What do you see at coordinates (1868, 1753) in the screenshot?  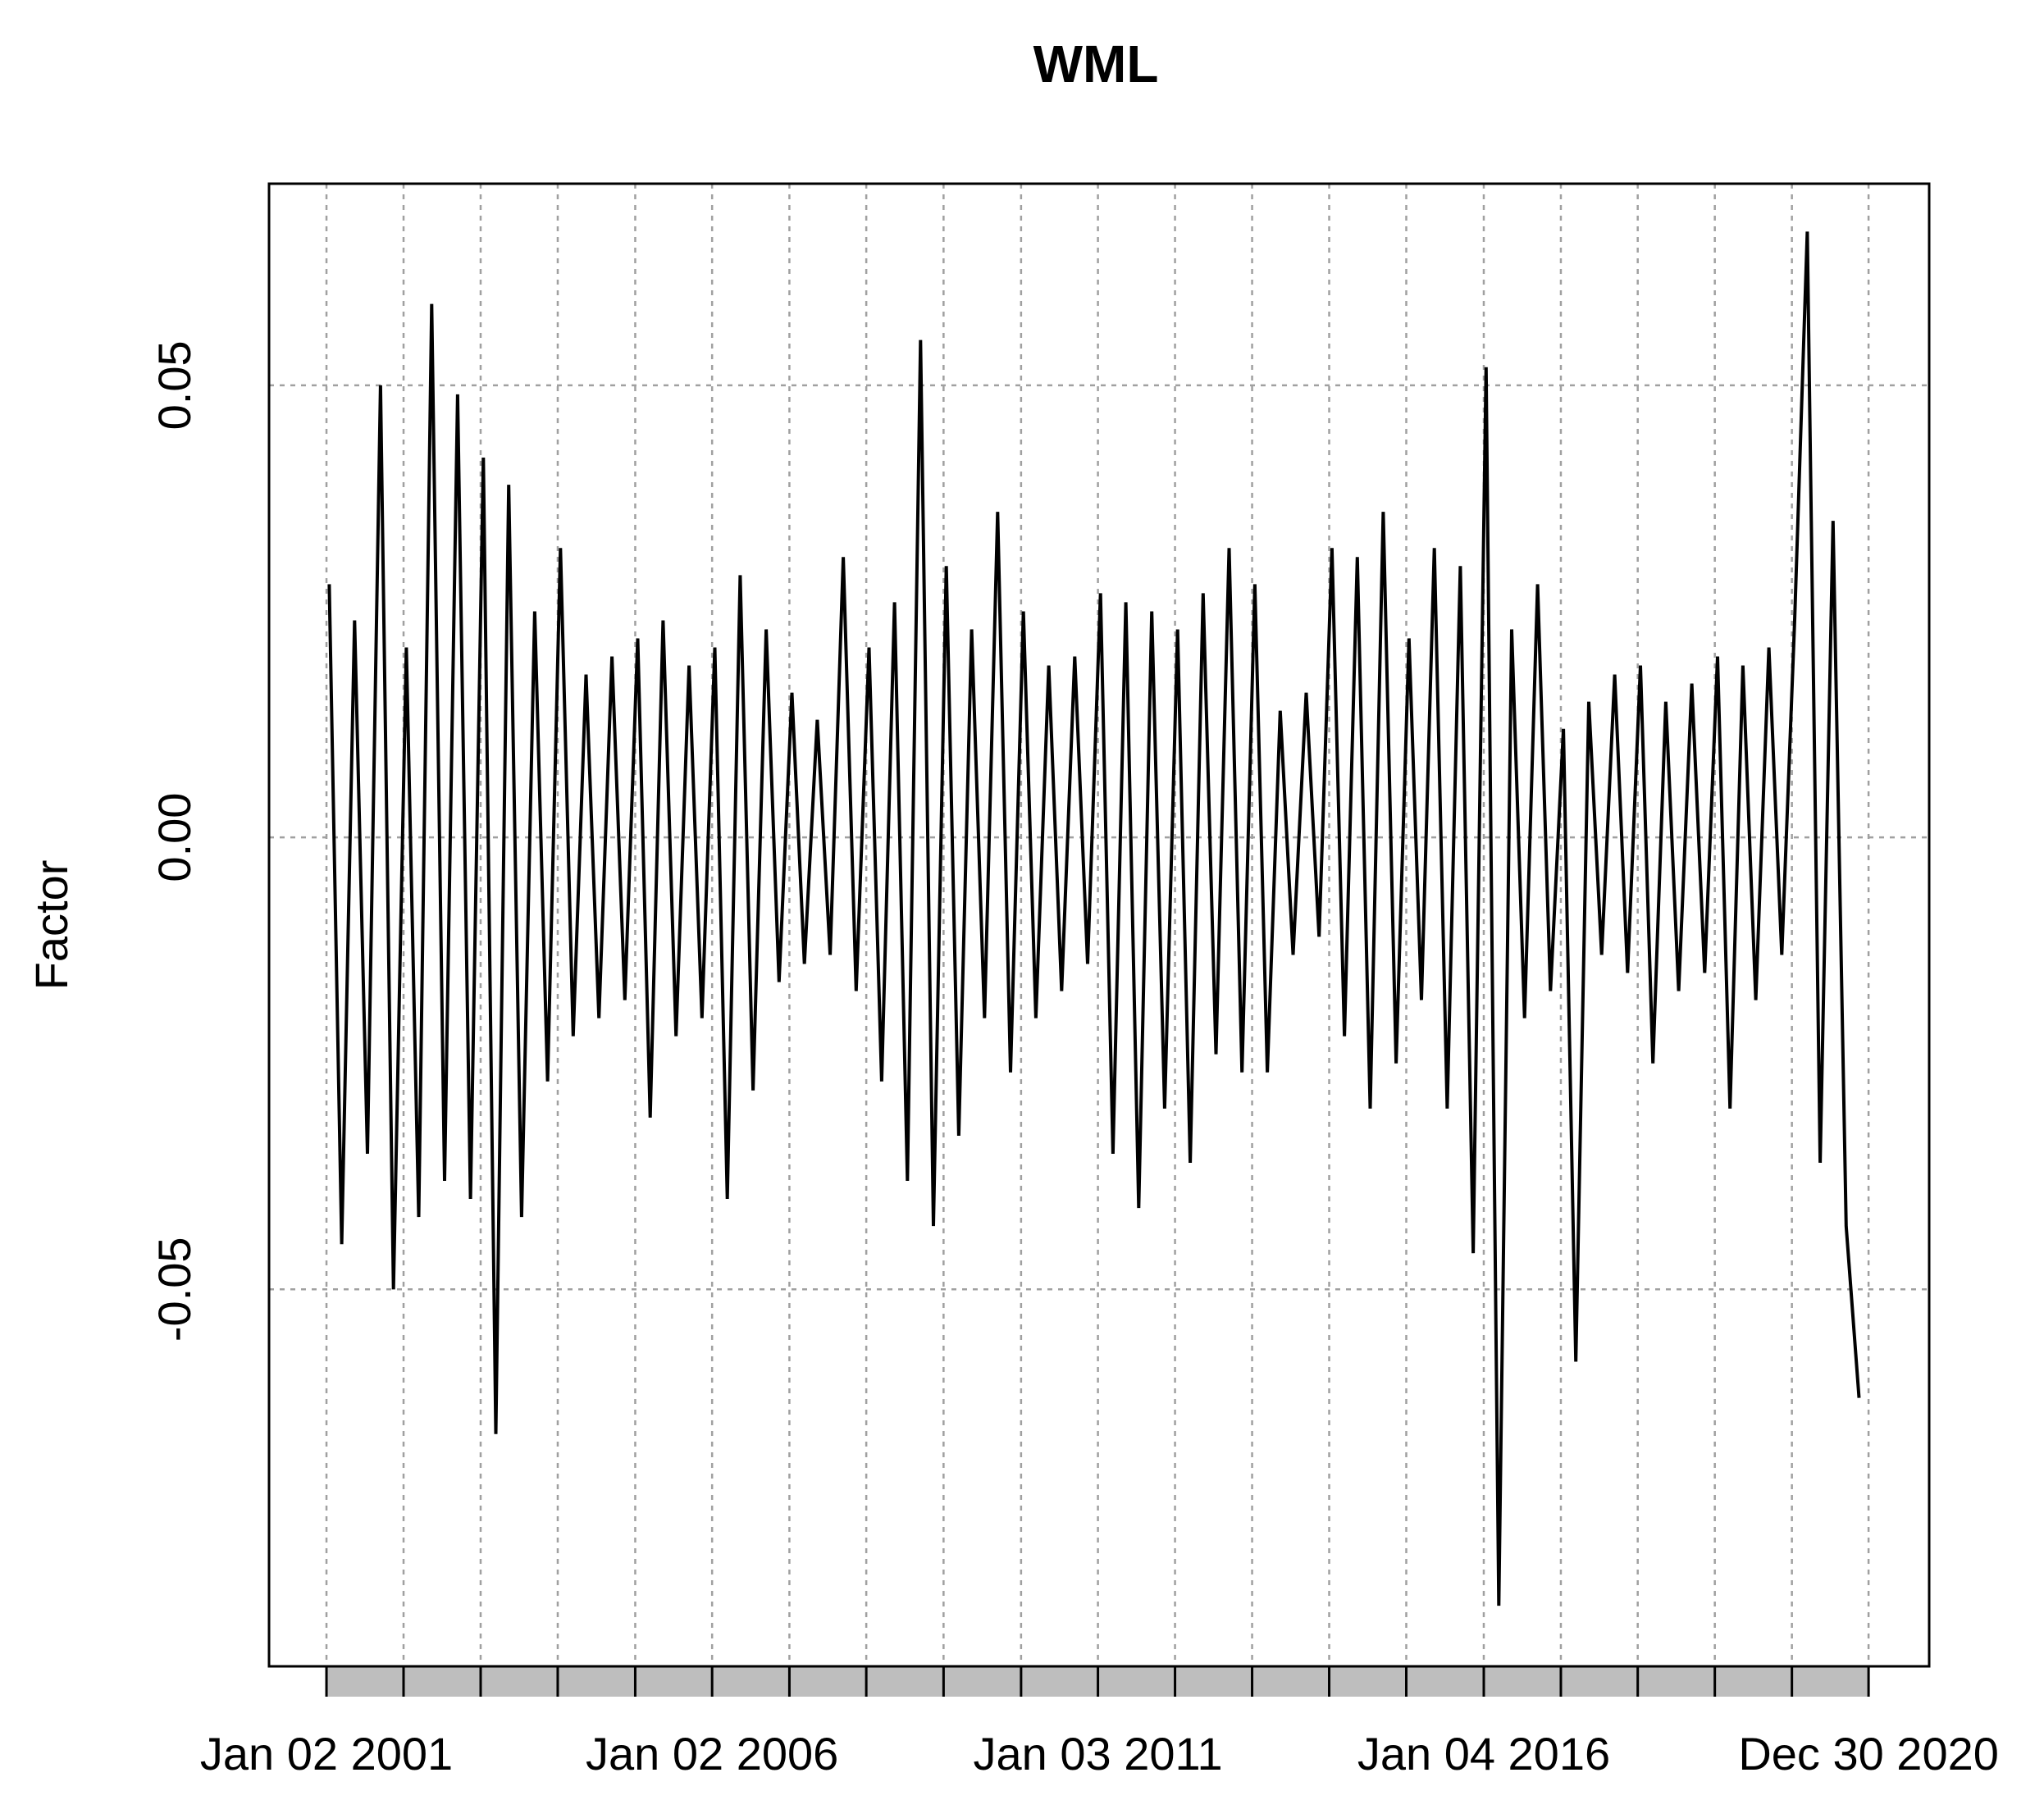 I see `x-tick-label: Dec 30 2020` at bounding box center [1868, 1753].